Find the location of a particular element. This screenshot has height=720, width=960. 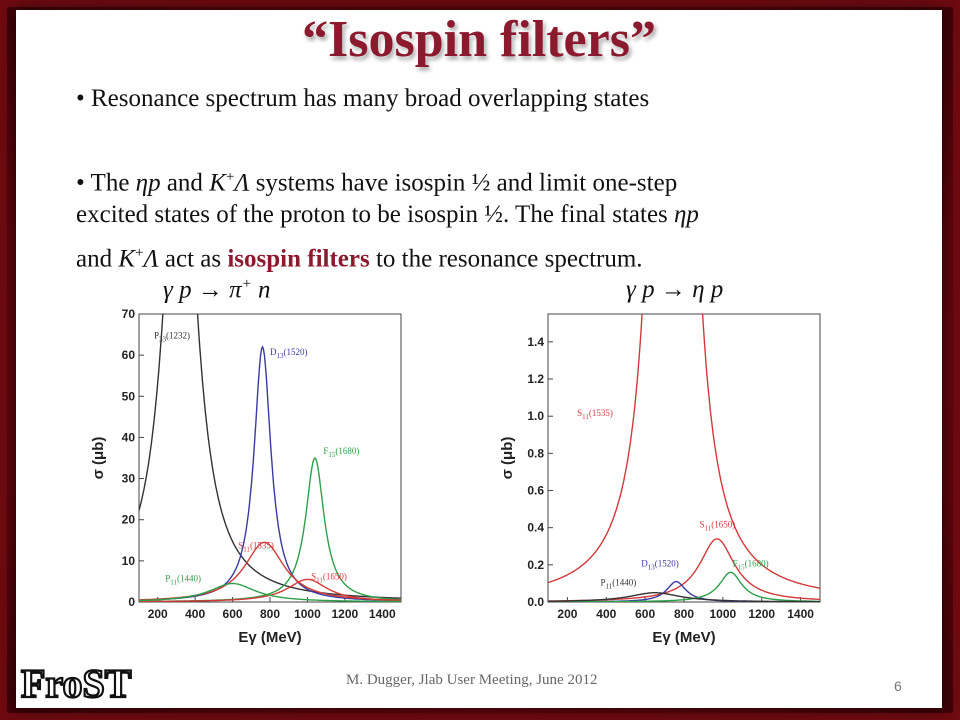

slide-title: “Isospin filters” is located at coordinates (479, 39).